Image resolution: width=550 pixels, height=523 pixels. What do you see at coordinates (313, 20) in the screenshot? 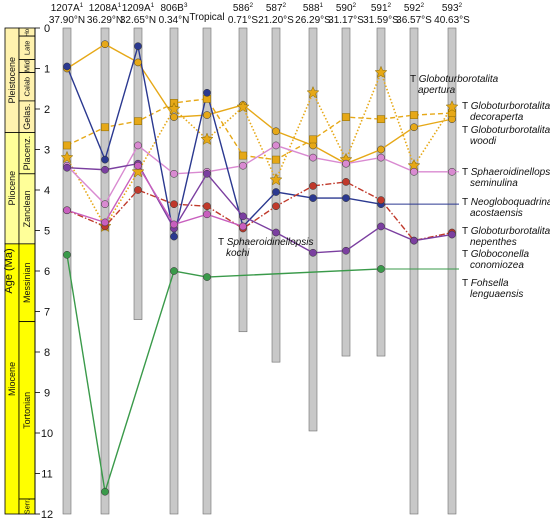
I see `site-latitude: 26.29°S` at bounding box center [313, 20].